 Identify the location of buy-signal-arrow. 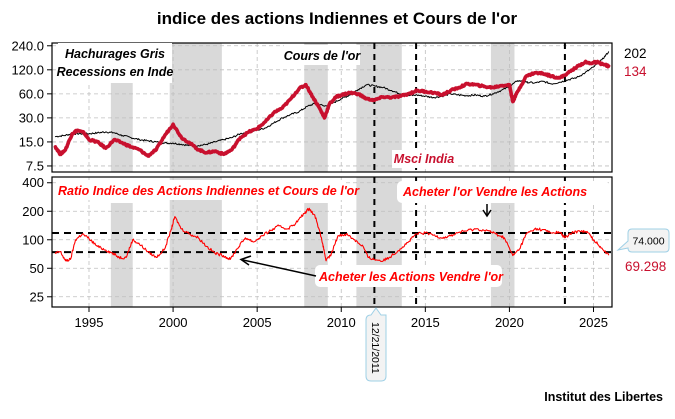
(278, 266).